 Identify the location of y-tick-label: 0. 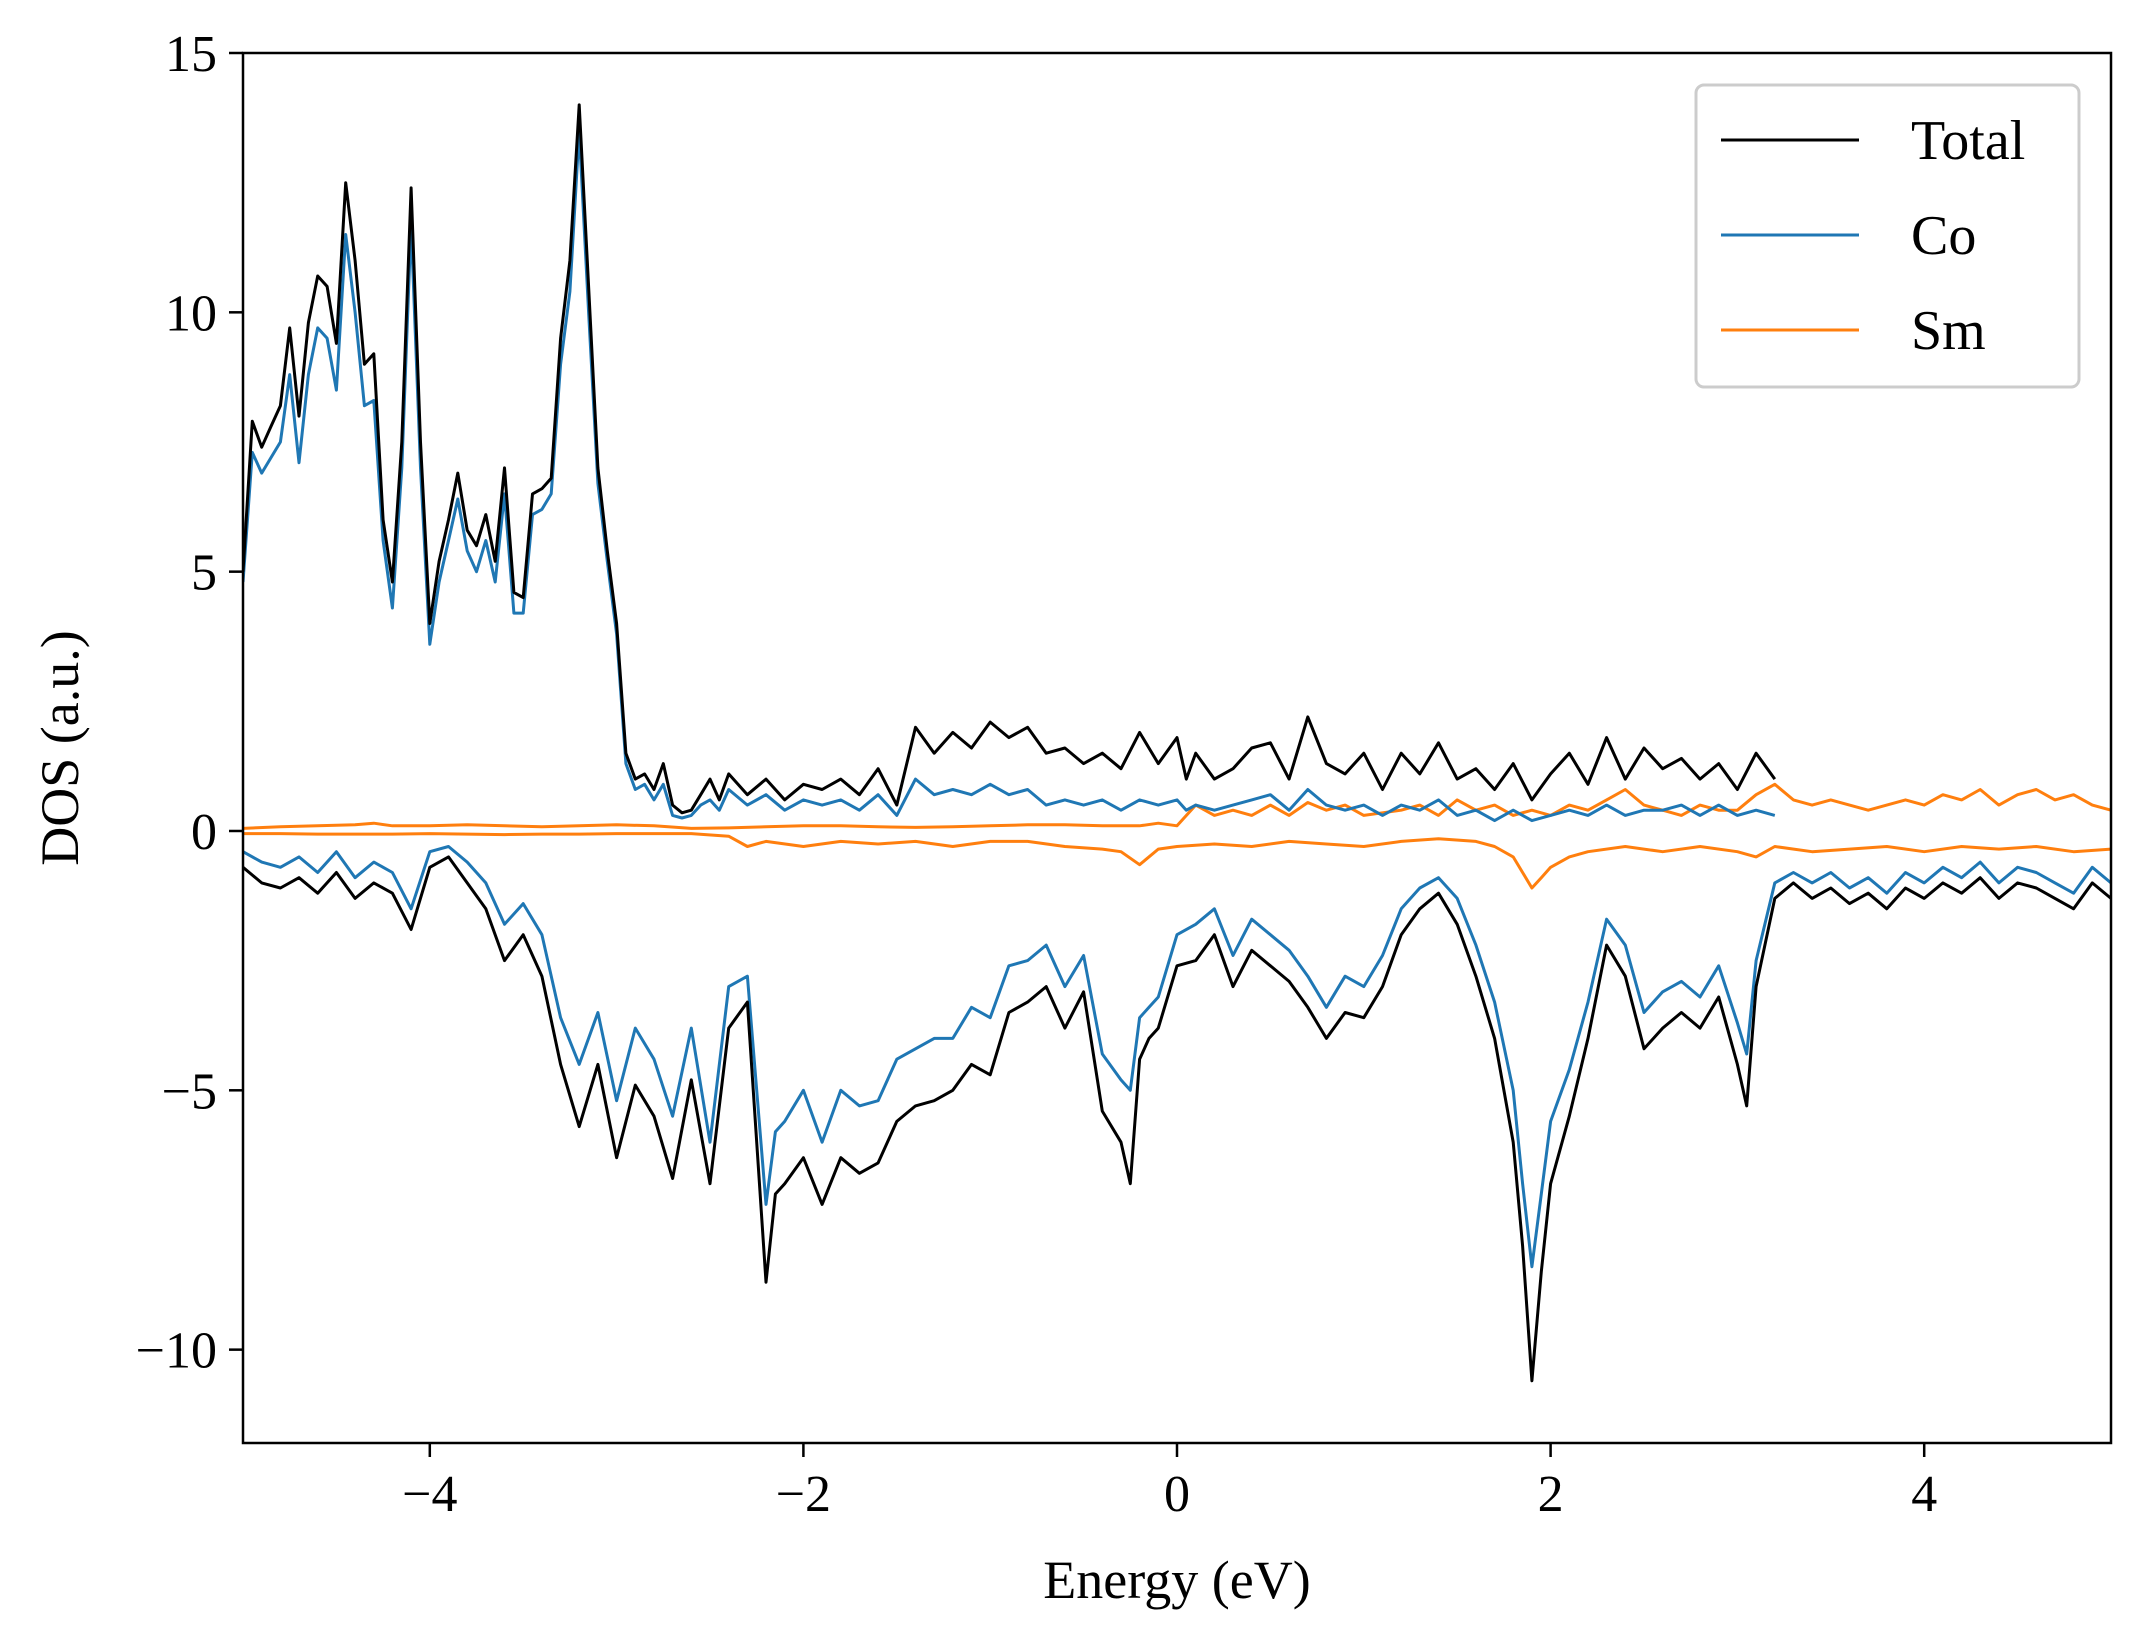
(204, 832).